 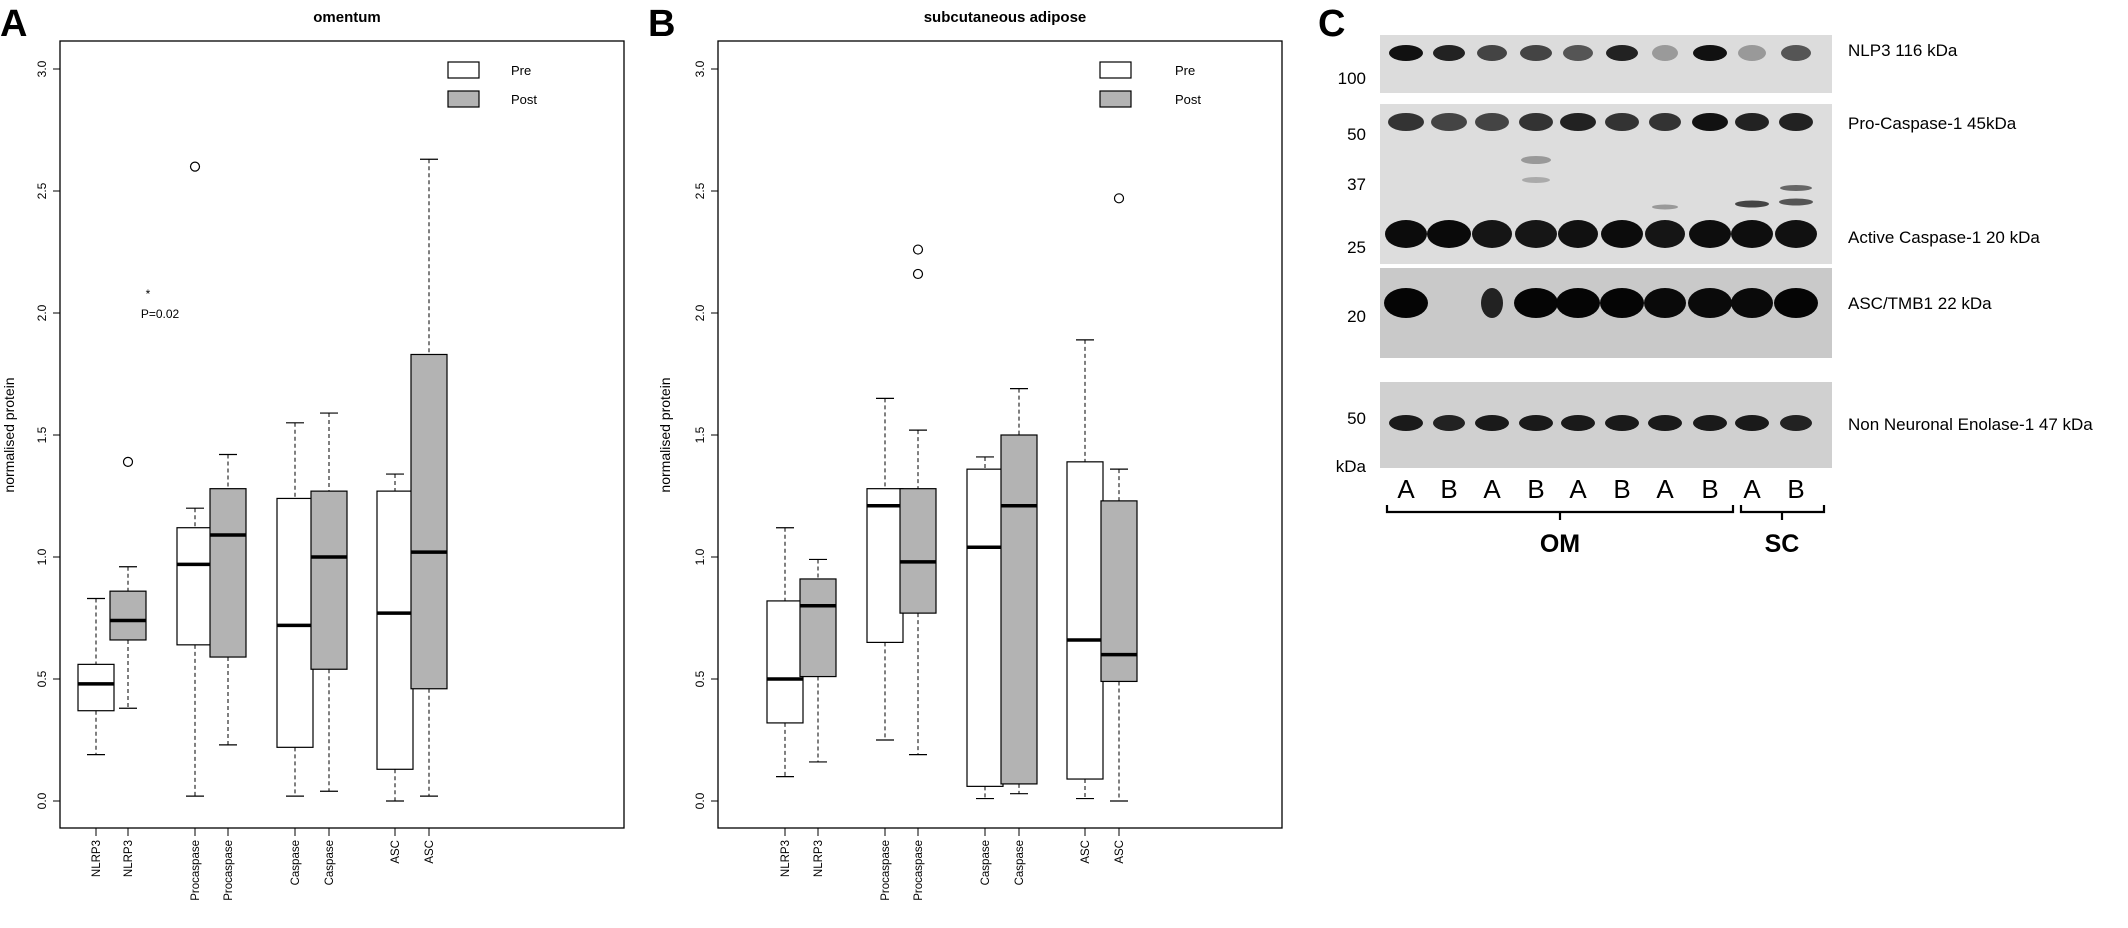 What do you see at coordinates (661, 24) in the screenshot?
I see `panel-letter-b: B` at bounding box center [661, 24].